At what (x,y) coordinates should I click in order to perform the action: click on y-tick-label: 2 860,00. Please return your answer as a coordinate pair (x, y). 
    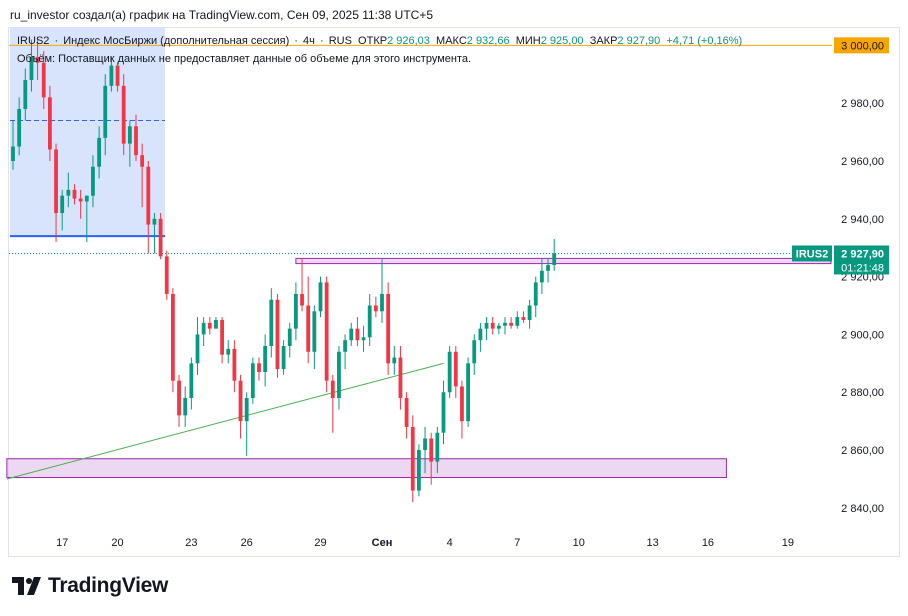
    Looking at the image, I should click on (862, 451).